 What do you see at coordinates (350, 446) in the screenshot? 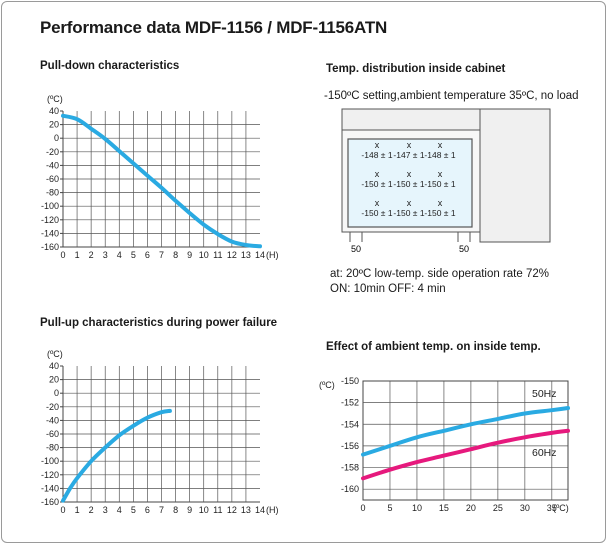
I see `ambient-y-tick-label: -156` at bounding box center [350, 446].